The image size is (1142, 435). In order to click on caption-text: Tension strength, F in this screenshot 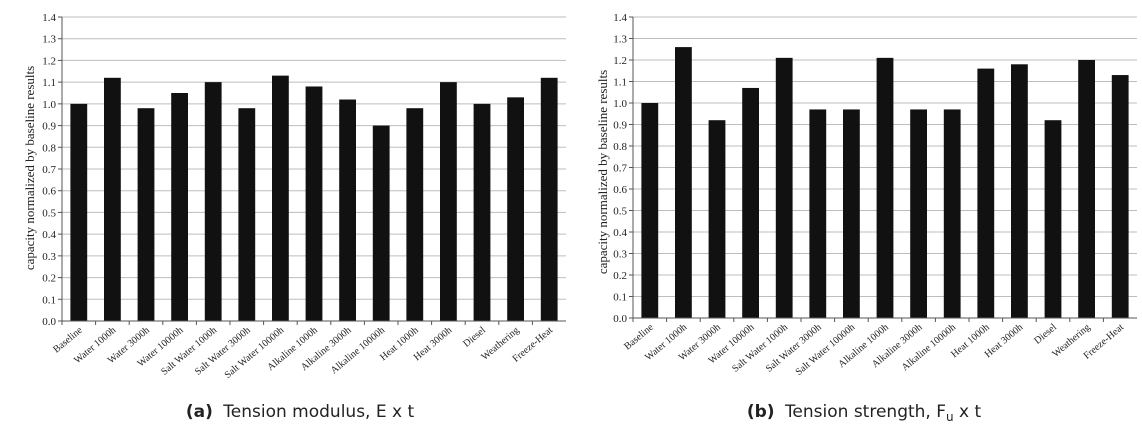, I will do `click(865, 412)`.